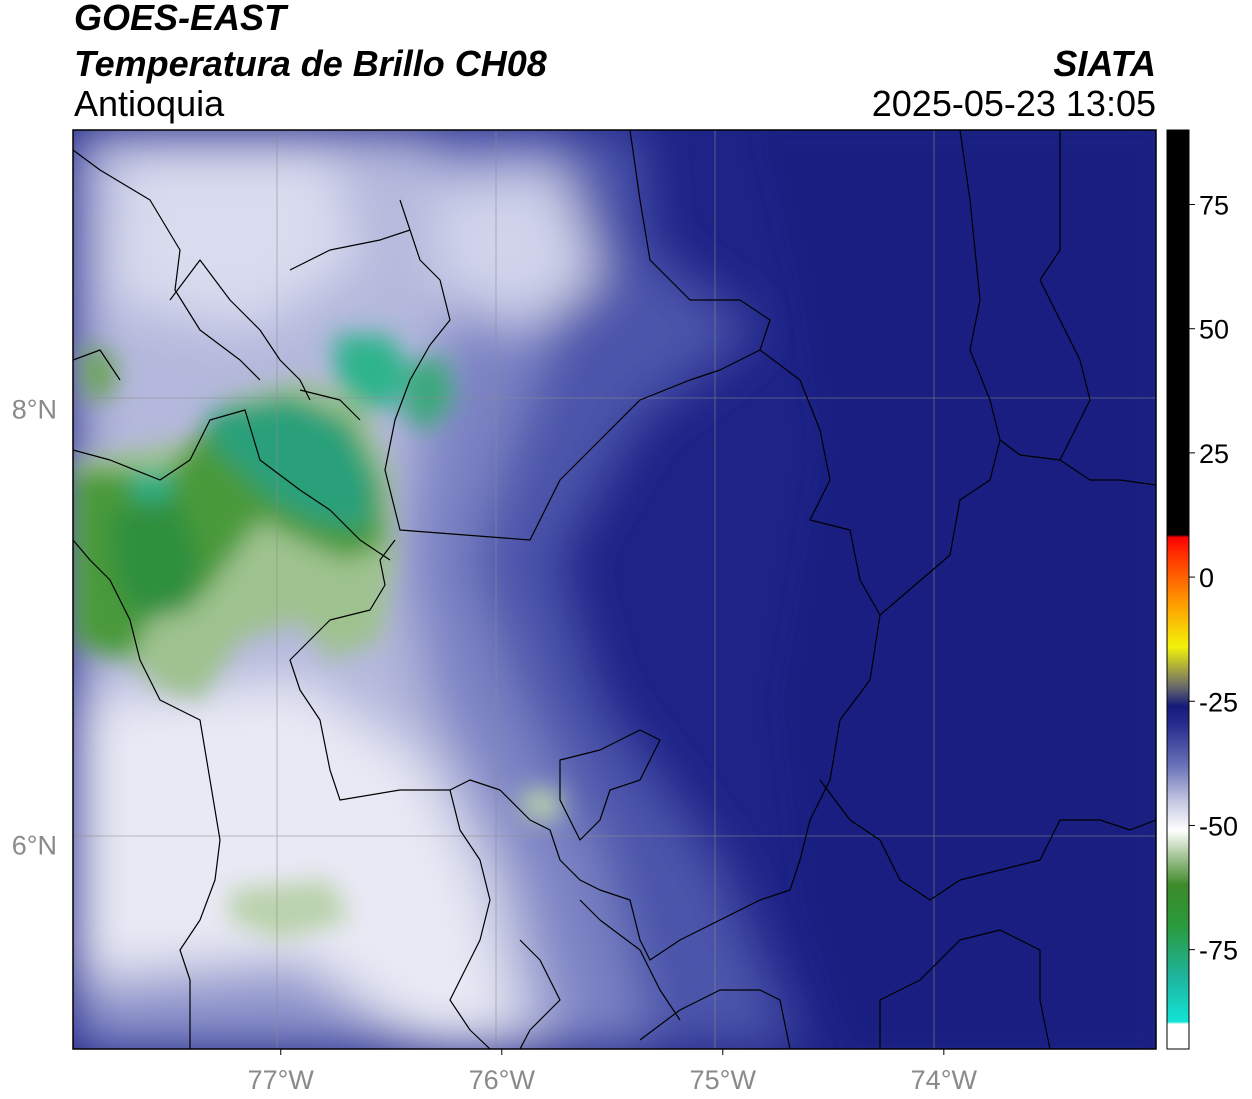  What do you see at coordinates (34, 410) in the screenshot?
I see `lat-tick-label: 8°N` at bounding box center [34, 410].